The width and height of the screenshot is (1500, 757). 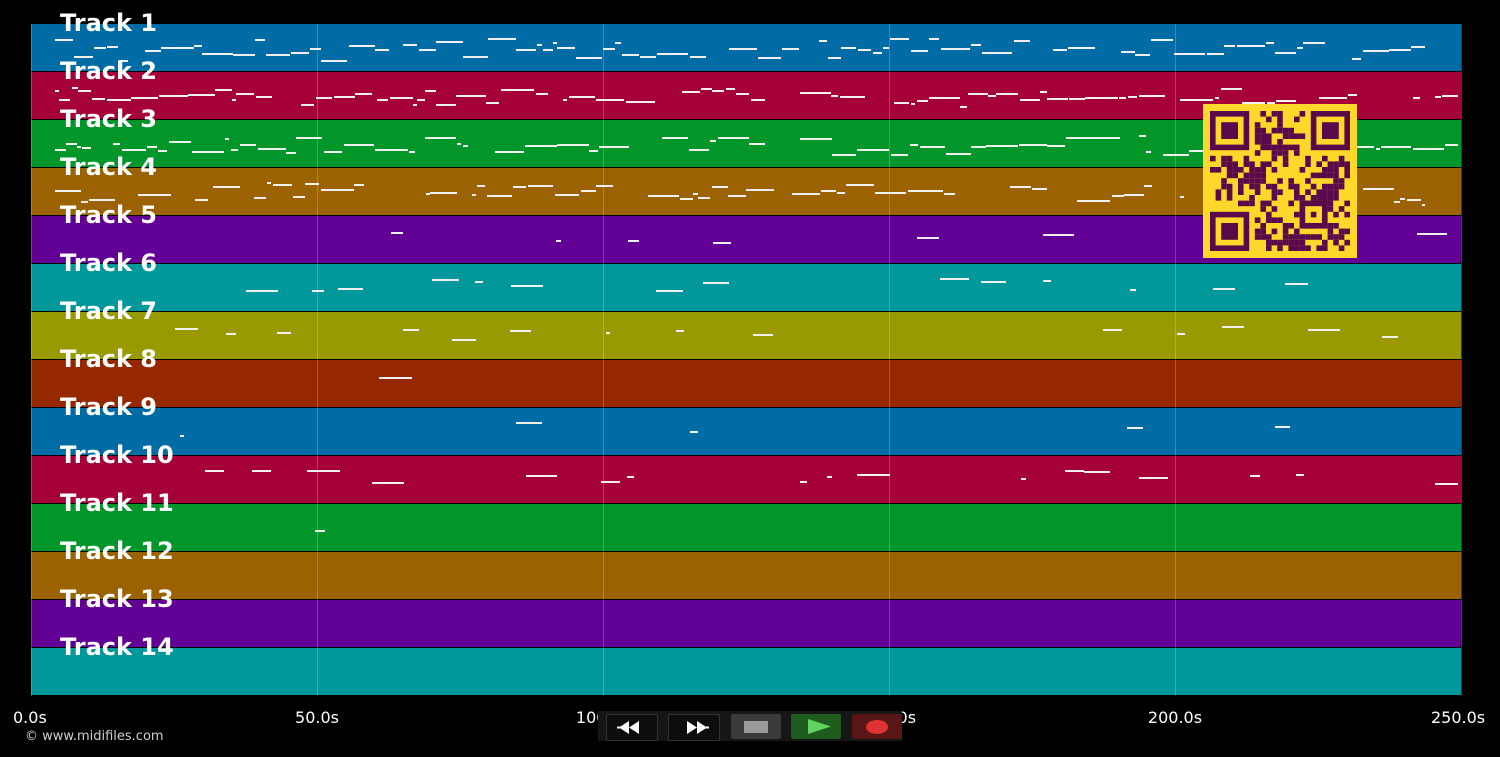 I want to click on qr-code-icon, so click(x=1280, y=181).